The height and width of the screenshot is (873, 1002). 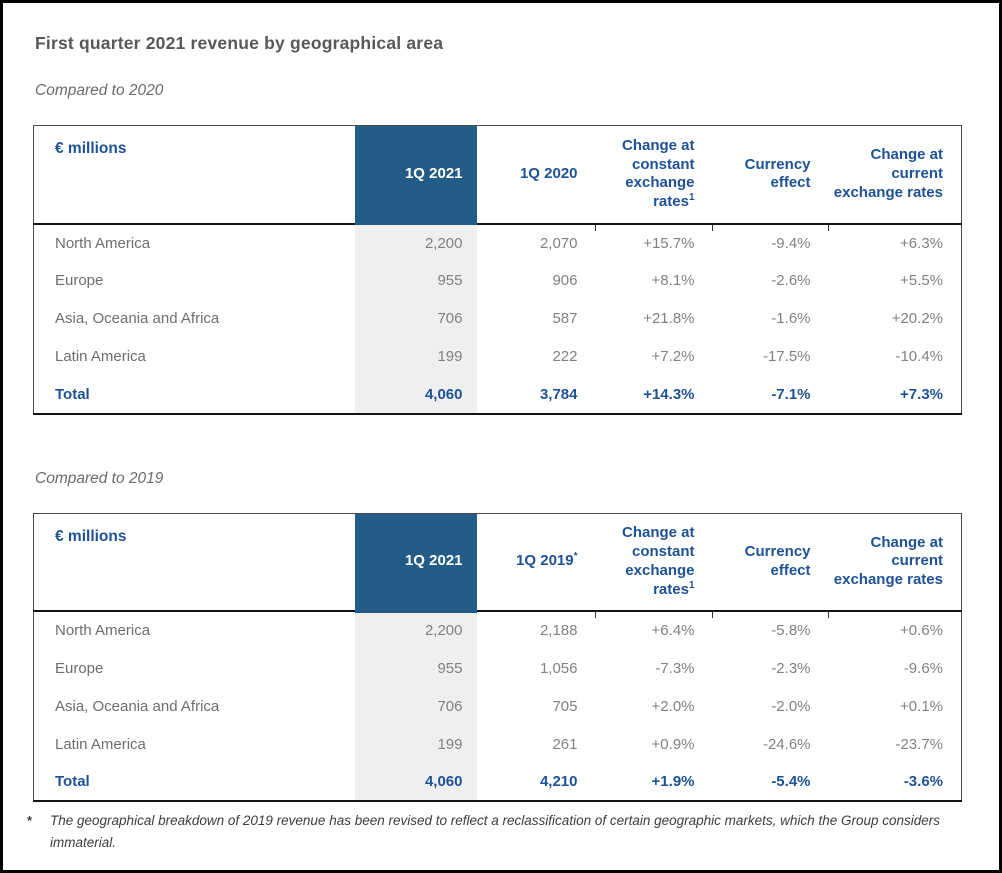 I want to click on value-1q2019: 261, so click(x=565, y=744).